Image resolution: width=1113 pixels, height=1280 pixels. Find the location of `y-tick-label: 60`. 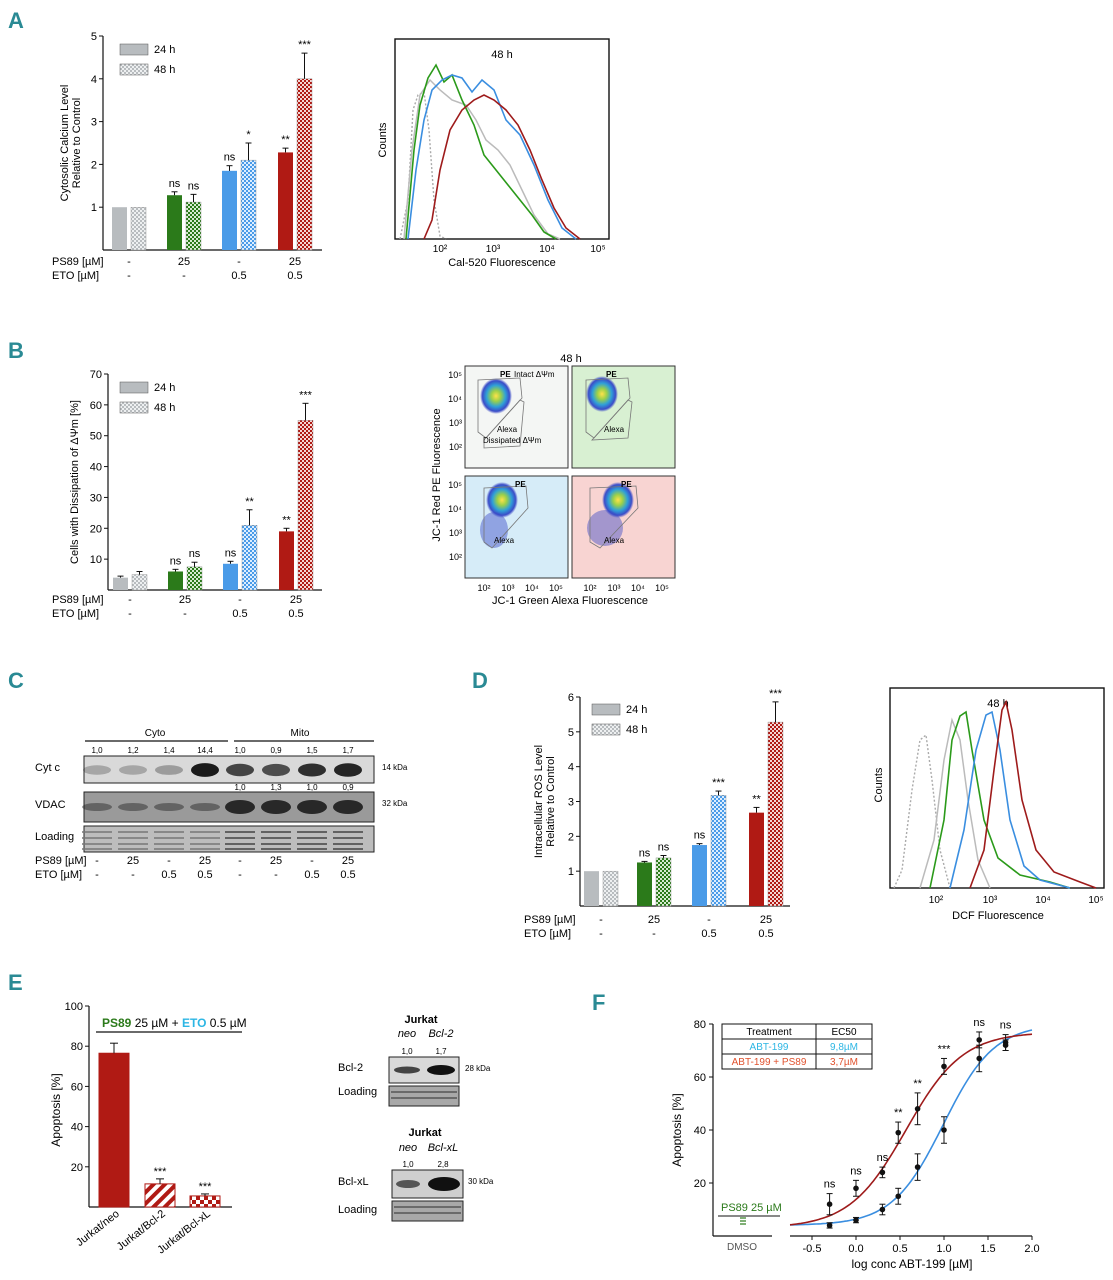

y-tick-label: 60 is located at coordinates (96, 406).